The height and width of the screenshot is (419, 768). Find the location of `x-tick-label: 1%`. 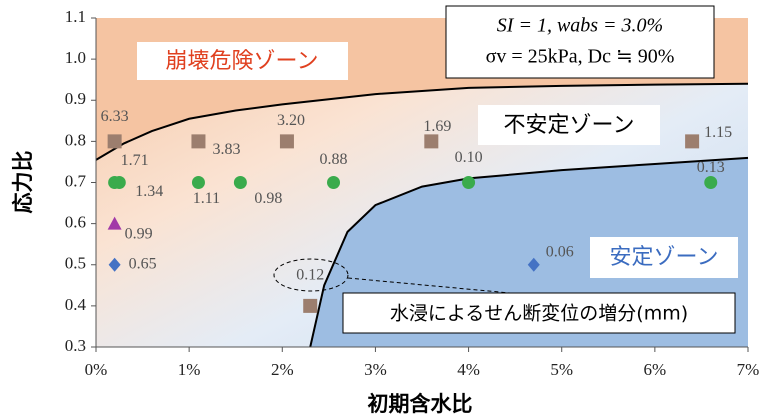

x-tick-label: 1% is located at coordinates (189, 369).